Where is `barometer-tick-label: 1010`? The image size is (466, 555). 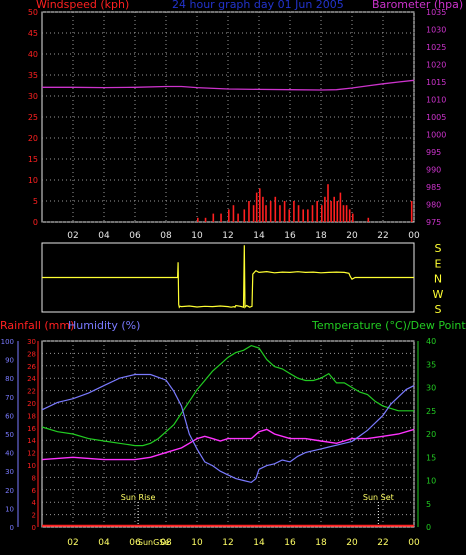
barometer-tick-label: 1010 is located at coordinates (436, 100).